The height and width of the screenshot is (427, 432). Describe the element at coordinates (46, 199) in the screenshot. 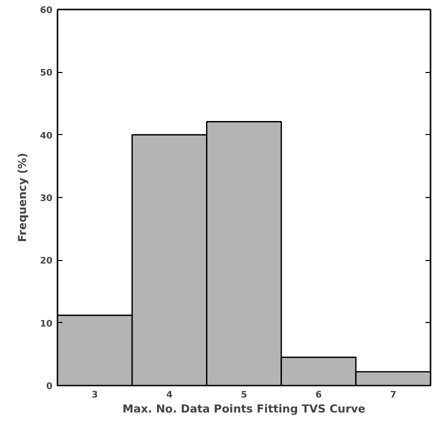

I see `y-tick-label: 30` at that location.